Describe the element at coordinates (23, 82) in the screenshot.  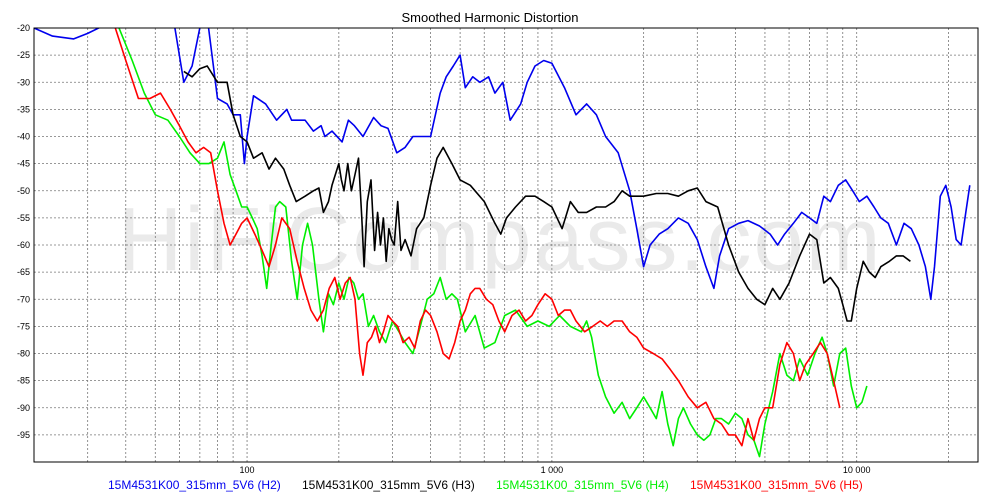
I see `y-tick-label: -30` at that location.